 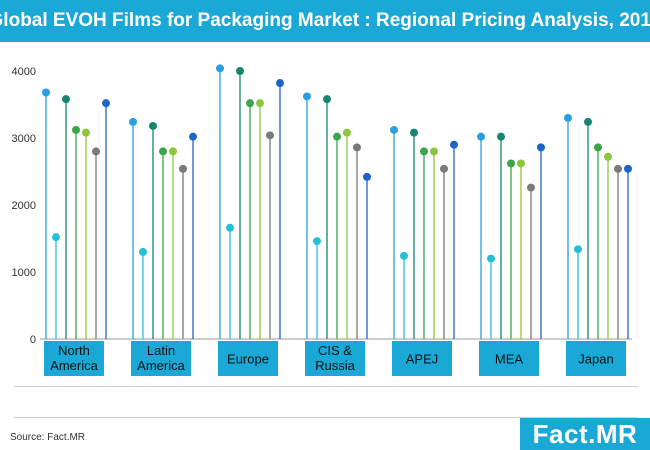 What do you see at coordinates (24, 206) in the screenshot?
I see `y-tick-label: 2000` at bounding box center [24, 206].